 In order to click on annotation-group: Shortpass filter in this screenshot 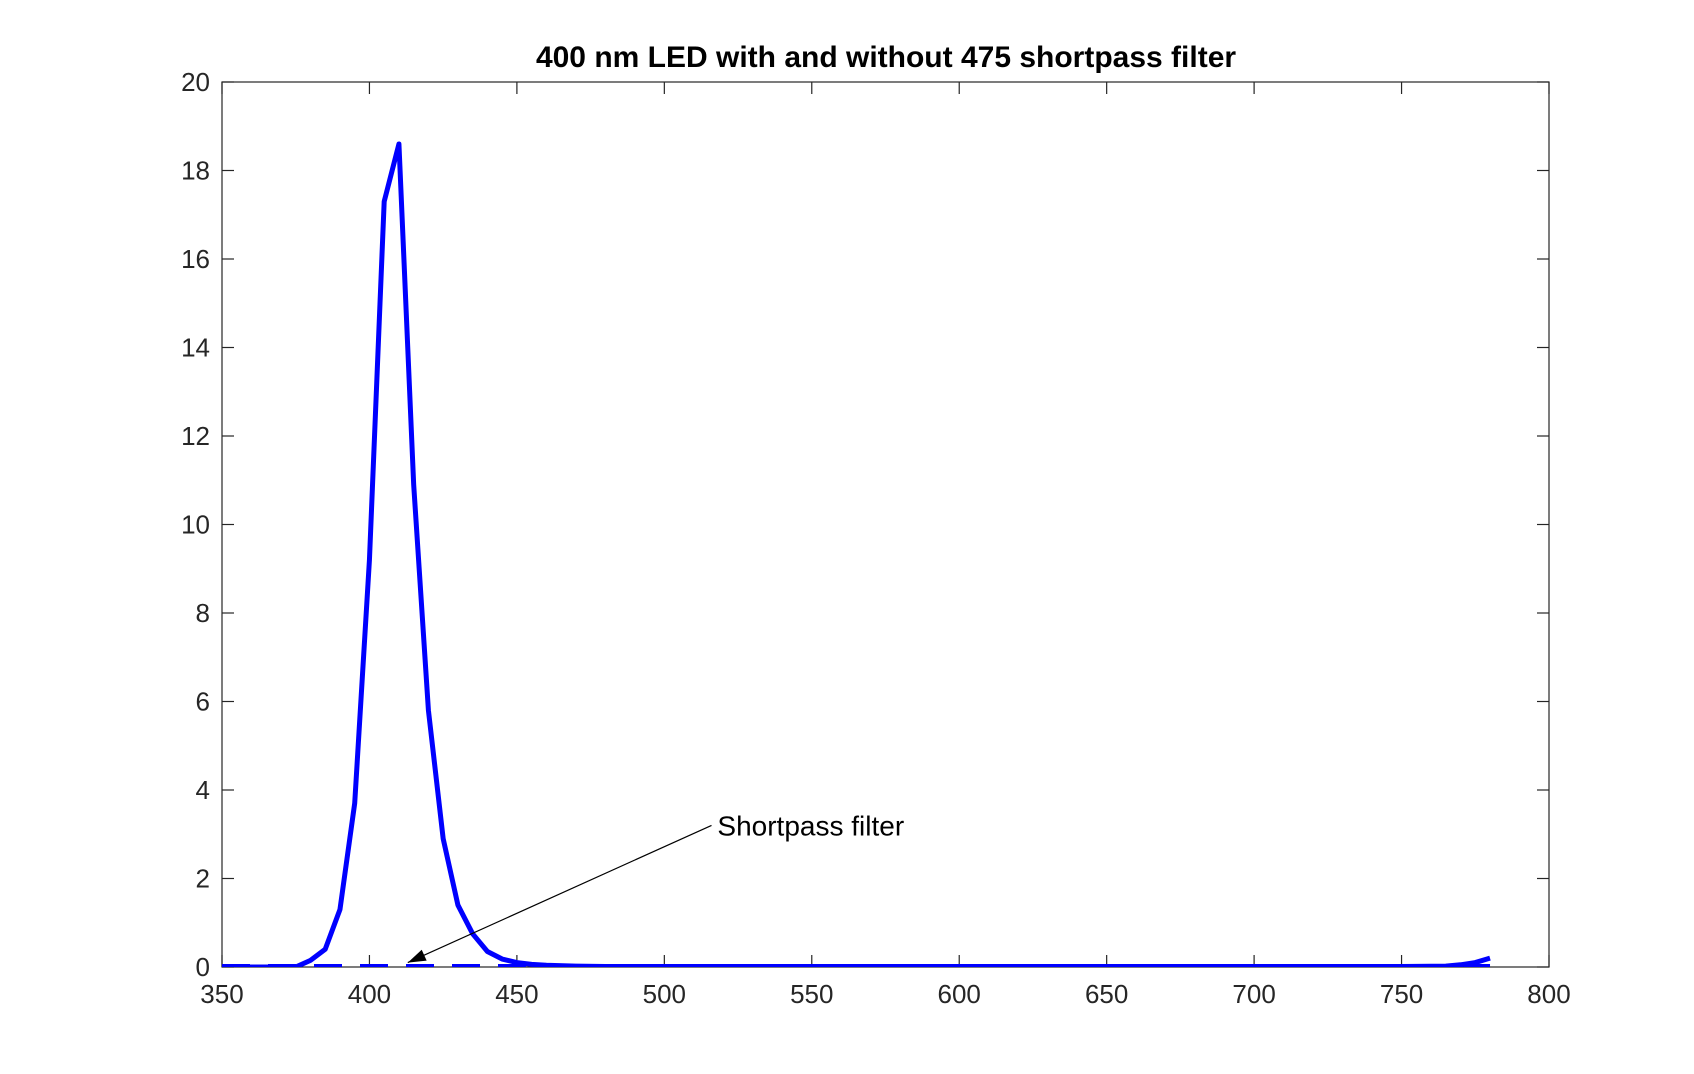, I will do `click(655, 887)`.